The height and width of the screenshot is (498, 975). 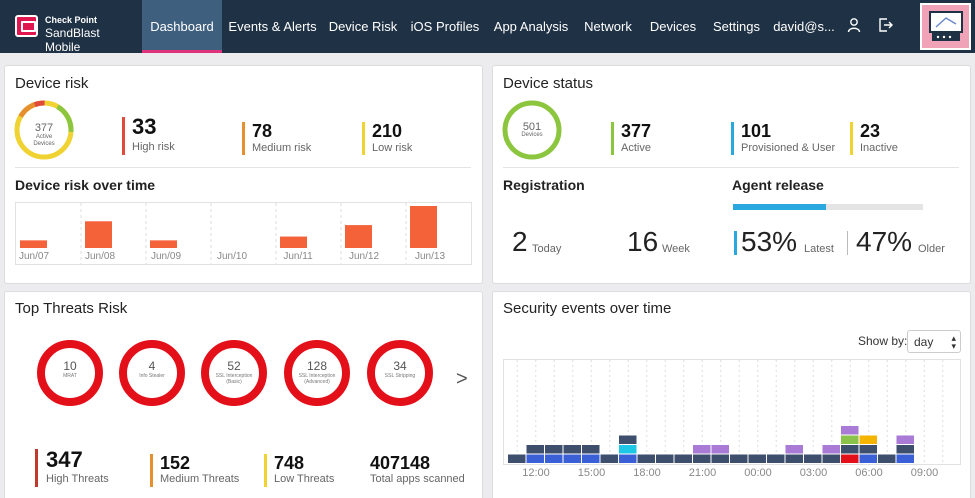 What do you see at coordinates (292, 139) in the screenshot?
I see `stat-medium-risk: 78 Medium risk` at bounding box center [292, 139].